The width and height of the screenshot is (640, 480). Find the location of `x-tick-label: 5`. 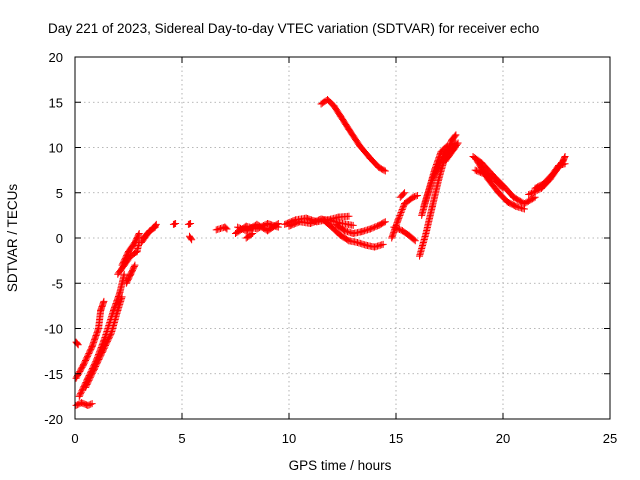

x-tick-label: 5 is located at coordinates (181, 438).